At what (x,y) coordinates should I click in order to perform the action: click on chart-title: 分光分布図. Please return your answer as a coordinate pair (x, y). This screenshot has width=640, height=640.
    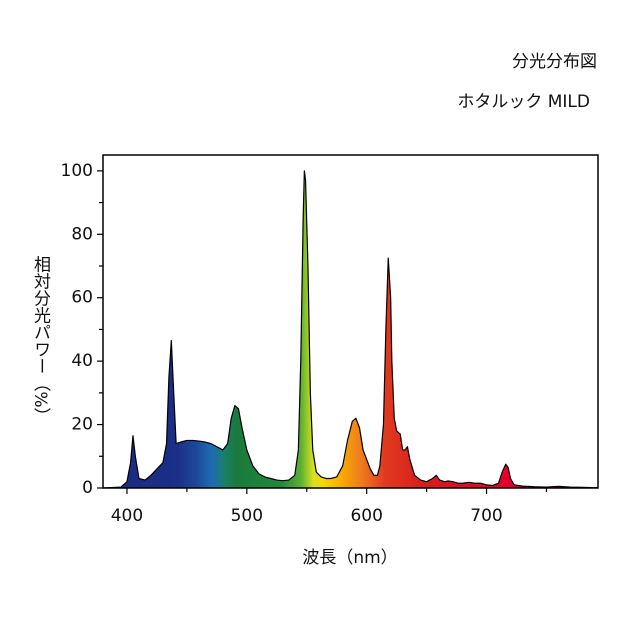
    Looking at the image, I should click on (554, 62).